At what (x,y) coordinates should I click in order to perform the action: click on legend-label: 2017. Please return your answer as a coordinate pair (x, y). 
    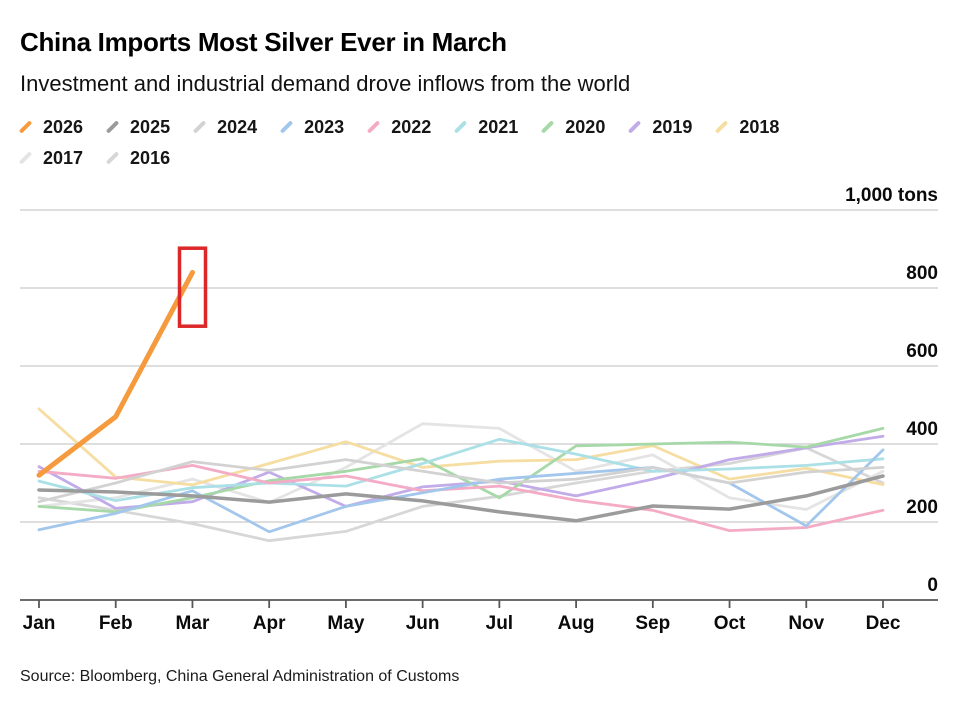
    Looking at the image, I should click on (63, 157).